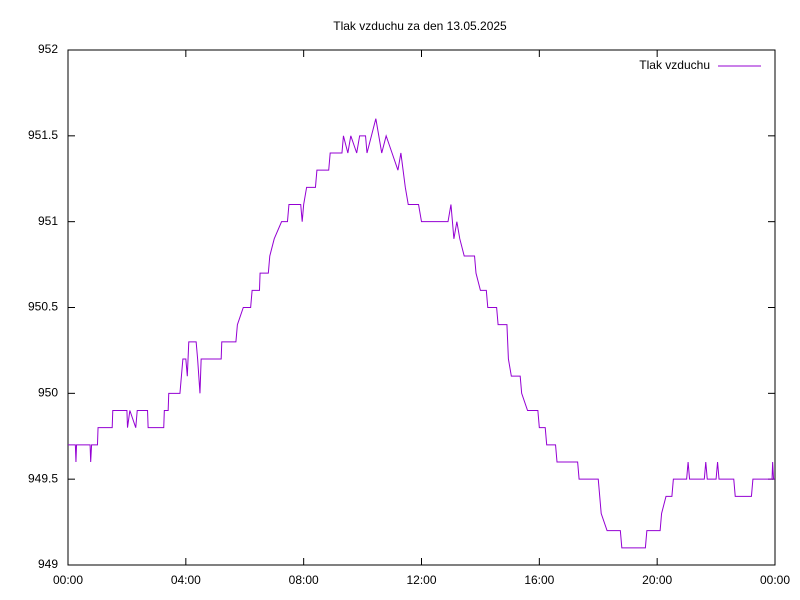  I want to click on y-tick-label: 950.5, so click(43, 307).